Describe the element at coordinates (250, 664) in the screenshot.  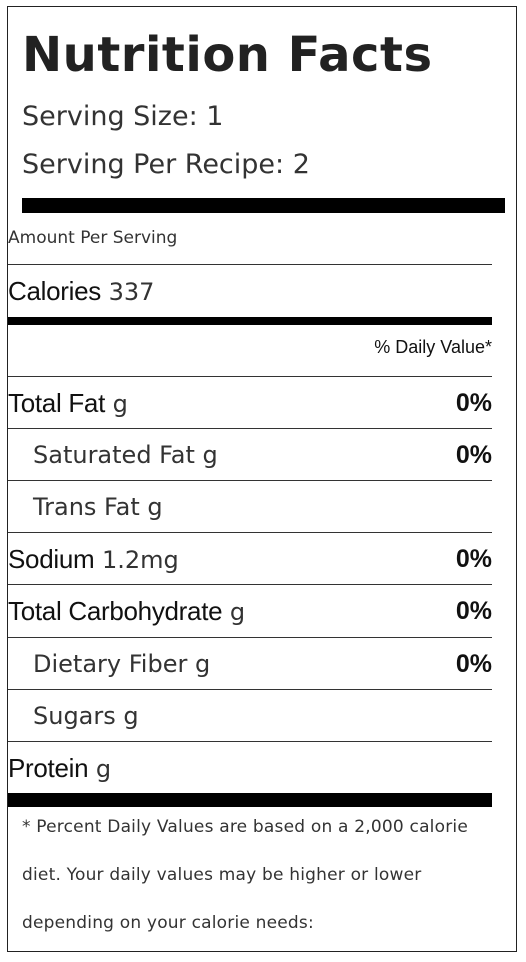
I see `nutrient-row-dietary-fiber: Dietary Fiber g 0%` at that location.